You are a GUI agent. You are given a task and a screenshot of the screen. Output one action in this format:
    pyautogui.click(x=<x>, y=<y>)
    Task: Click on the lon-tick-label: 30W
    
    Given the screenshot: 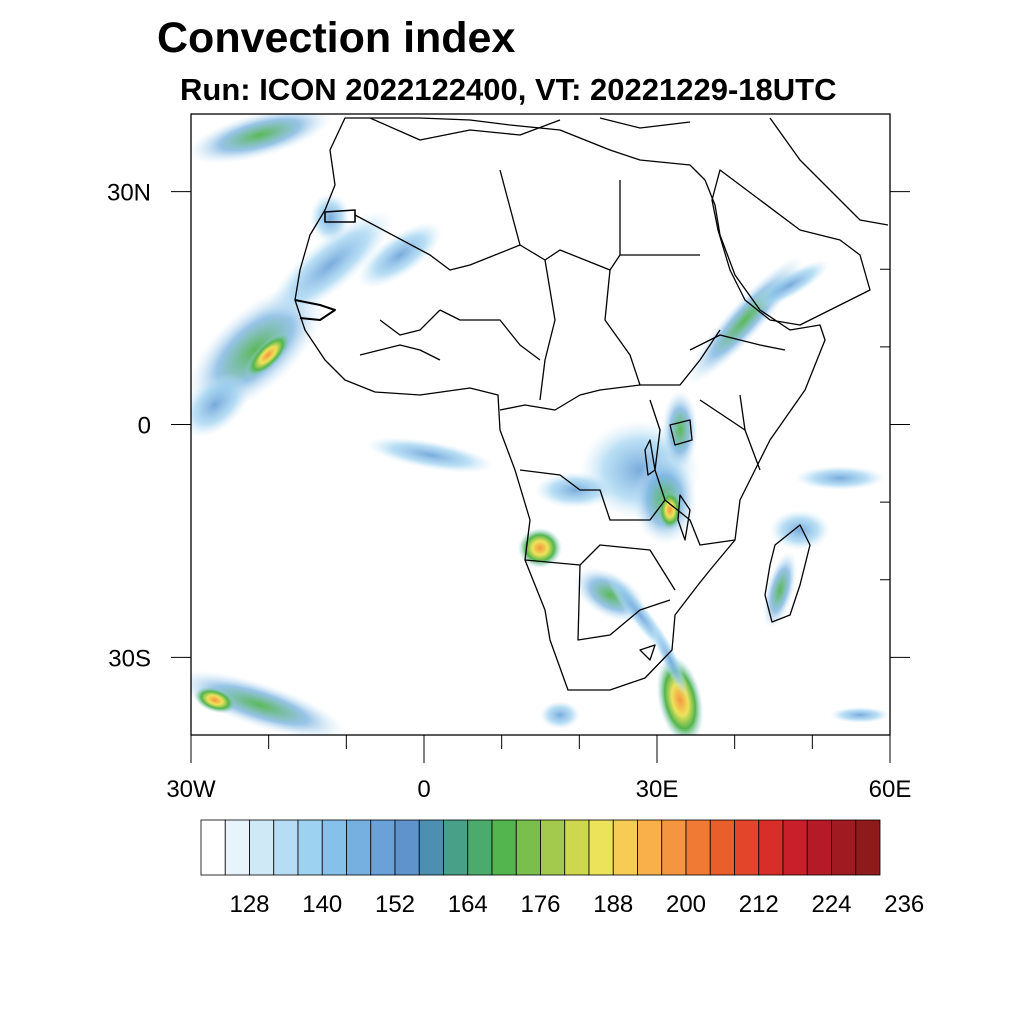 What is the action you would take?
    pyautogui.click(x=191, y=789)
    